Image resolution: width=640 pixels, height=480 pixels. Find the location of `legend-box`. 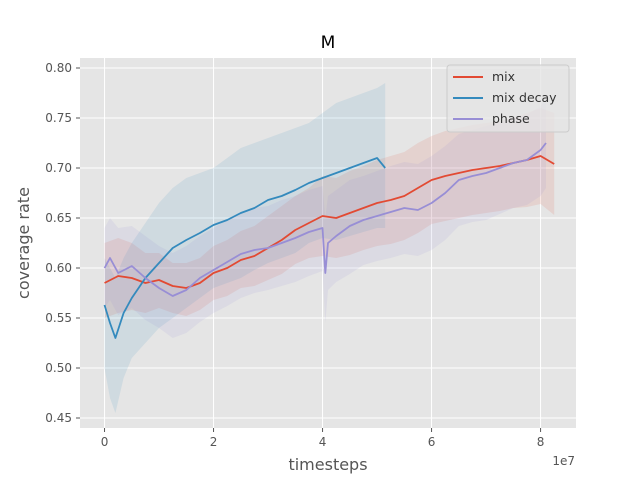

legend-box is located at coordinates (508, 98).